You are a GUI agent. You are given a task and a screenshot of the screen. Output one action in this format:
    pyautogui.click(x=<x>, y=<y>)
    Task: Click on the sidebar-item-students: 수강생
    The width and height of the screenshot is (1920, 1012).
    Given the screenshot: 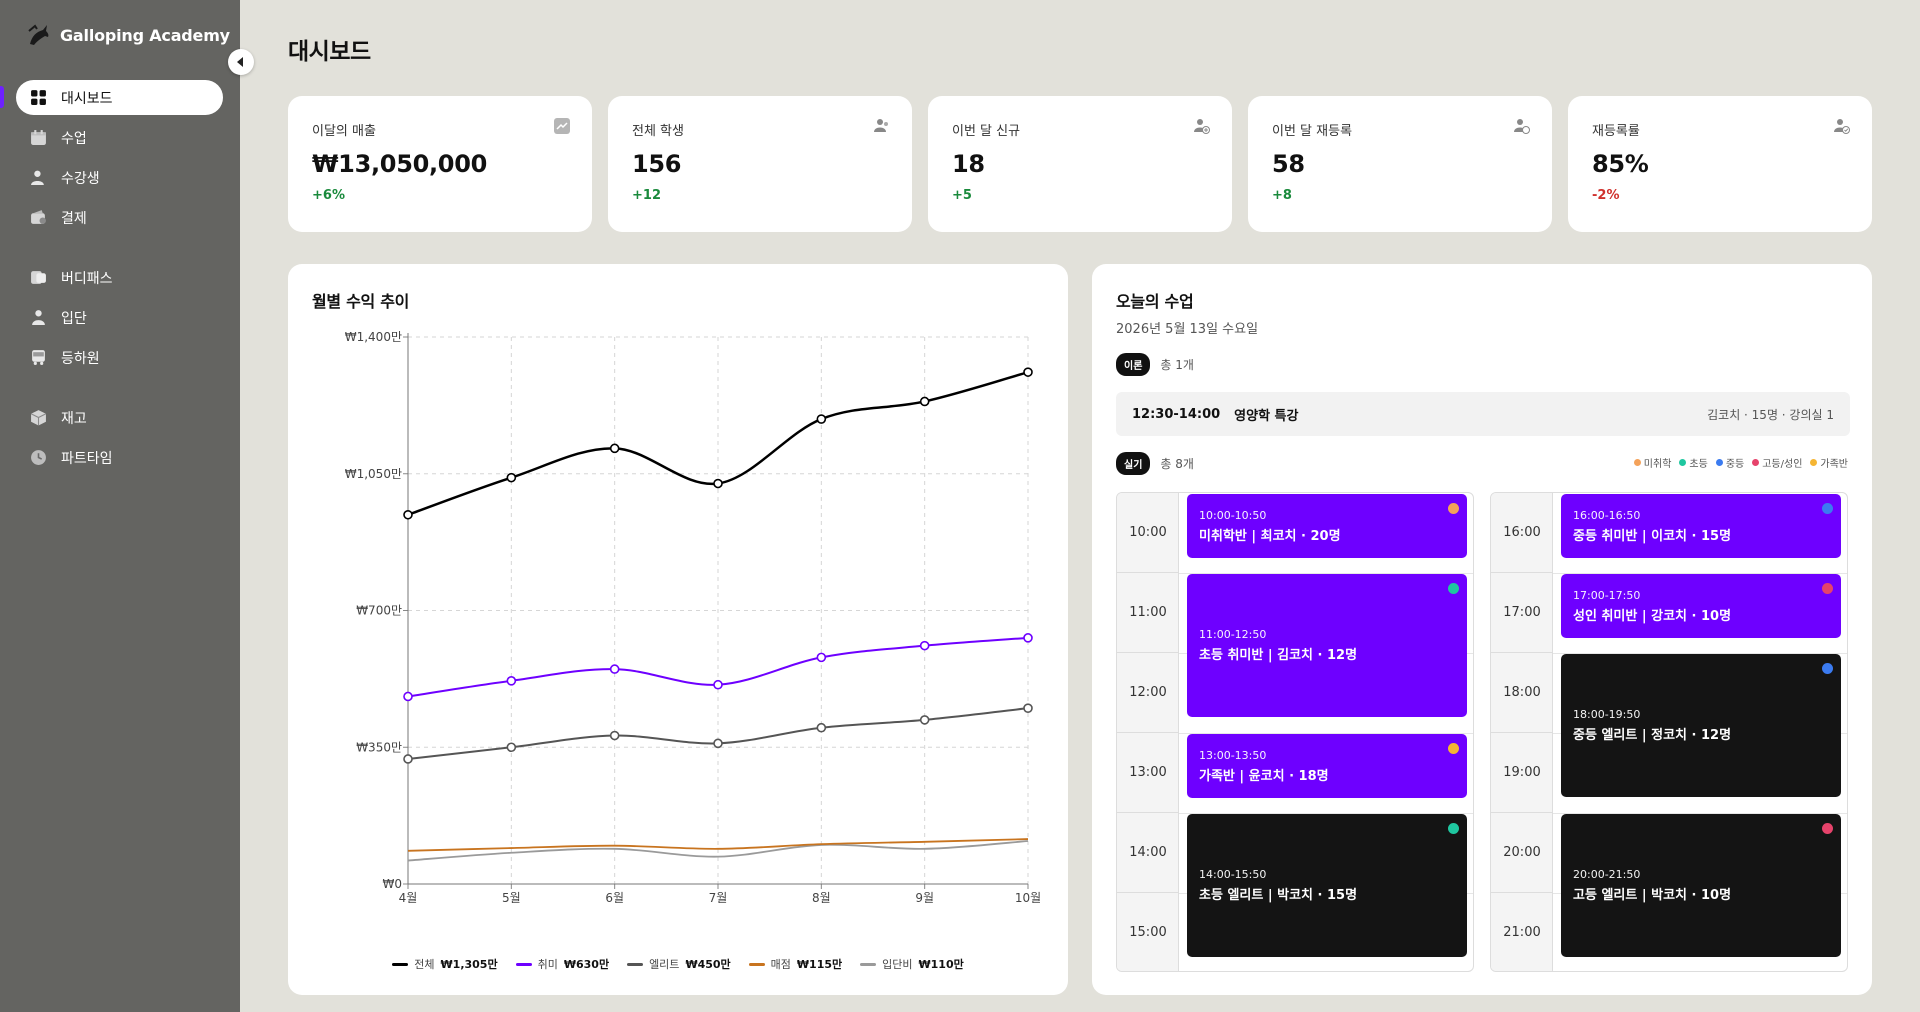 What is the action you would take?
    pyautogui.click(x=119, y=177)
    